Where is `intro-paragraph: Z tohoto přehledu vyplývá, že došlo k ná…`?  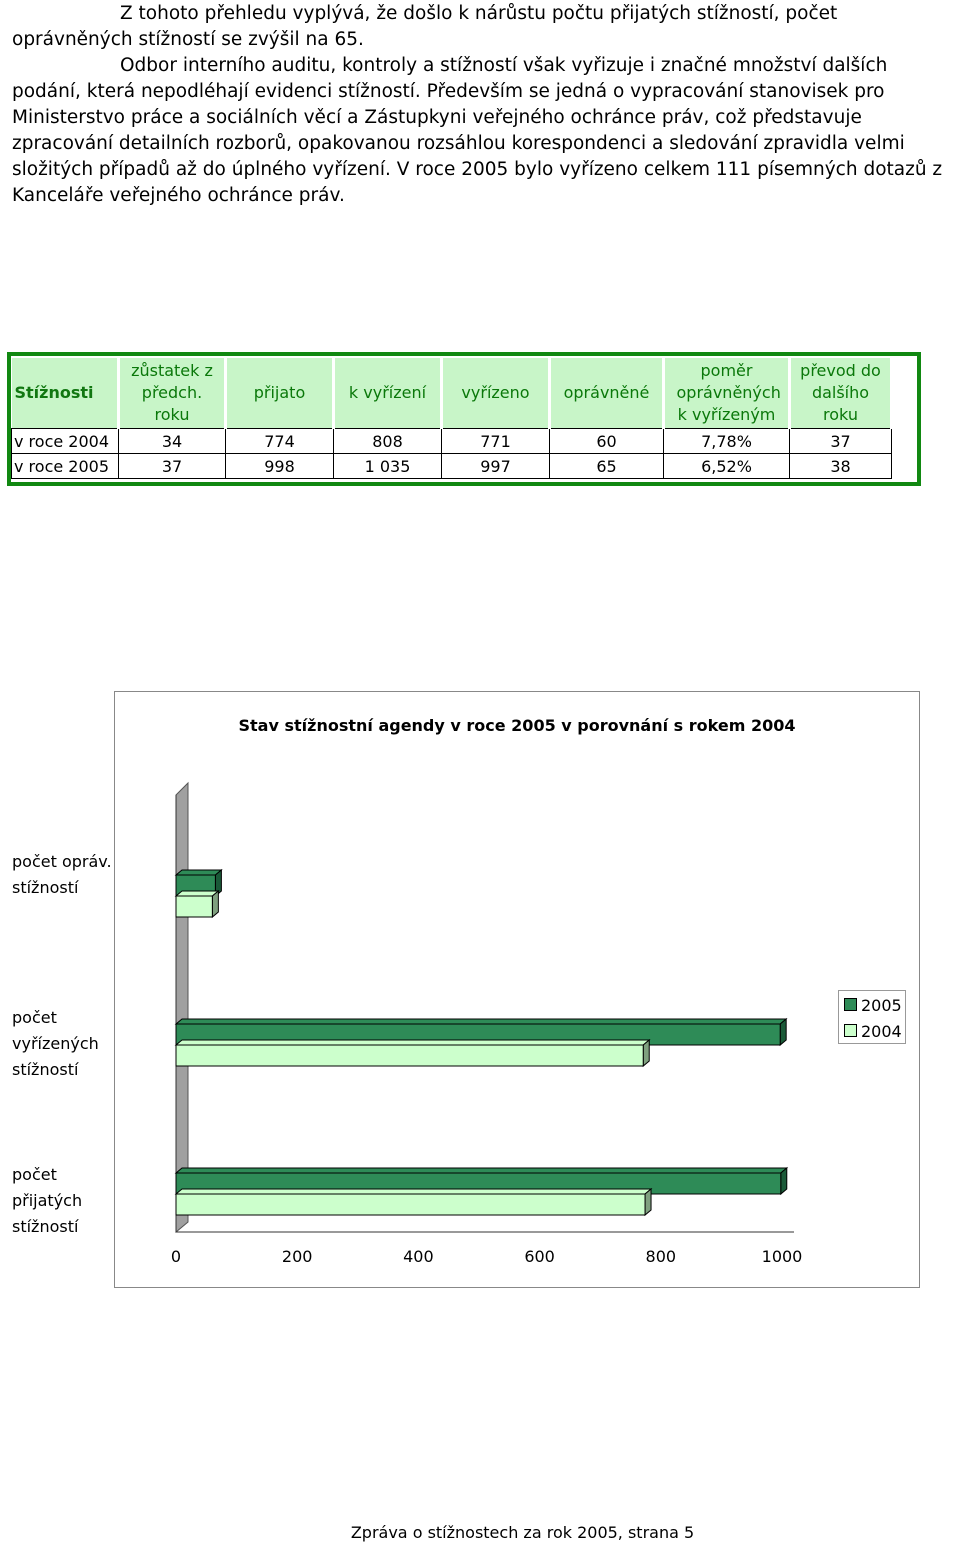 intro-paragraph: Z tohoto přehledu vyplývá, že došlo k ná… is located at coordinates (482, 27).